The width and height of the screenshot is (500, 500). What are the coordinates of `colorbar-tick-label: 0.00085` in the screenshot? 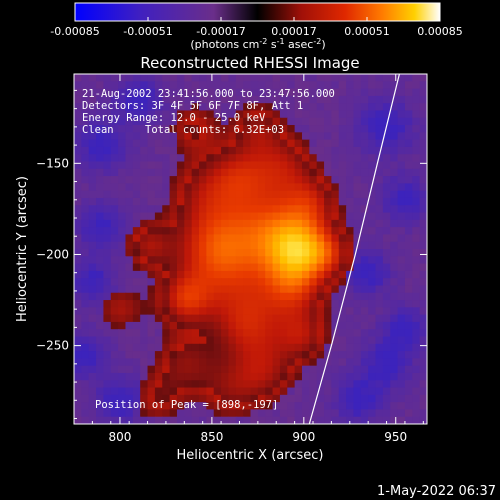 It's located at (440, 31).